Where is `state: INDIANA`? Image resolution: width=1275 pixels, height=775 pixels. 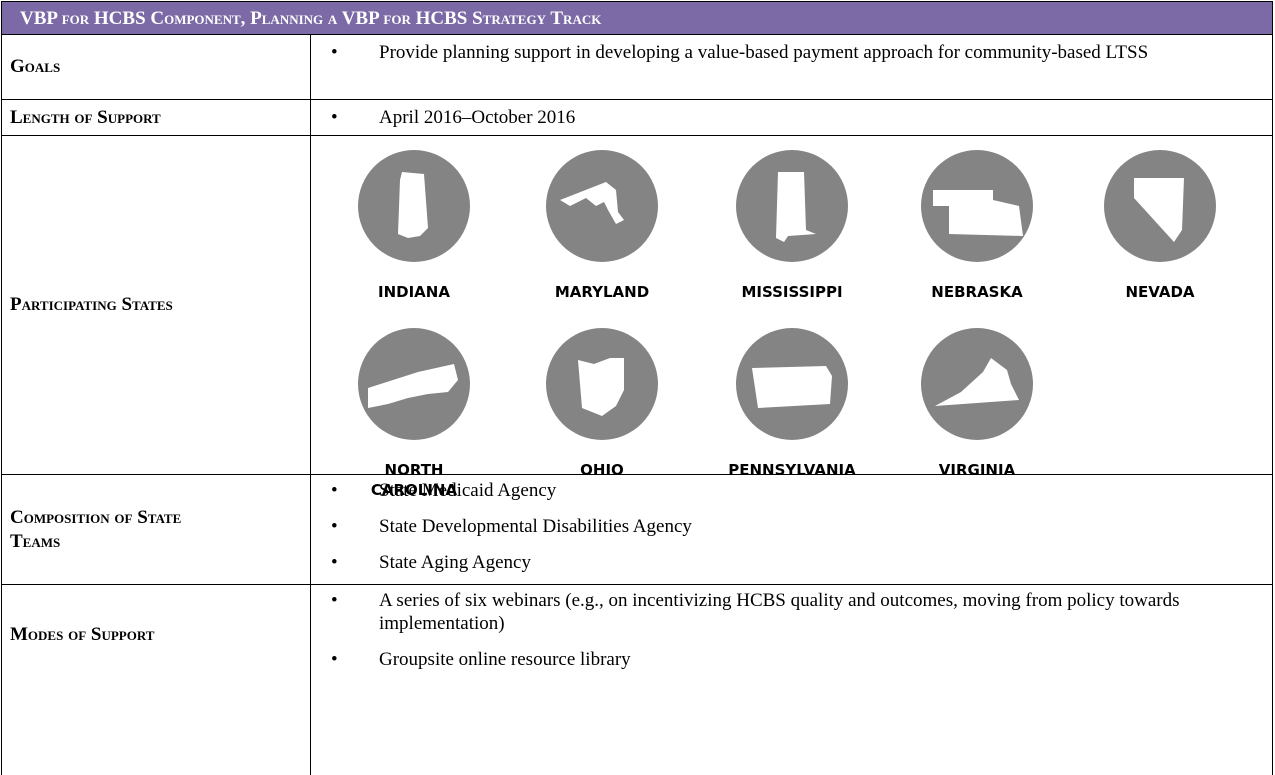
state: INDIANA is located at coordinates (414, 226).